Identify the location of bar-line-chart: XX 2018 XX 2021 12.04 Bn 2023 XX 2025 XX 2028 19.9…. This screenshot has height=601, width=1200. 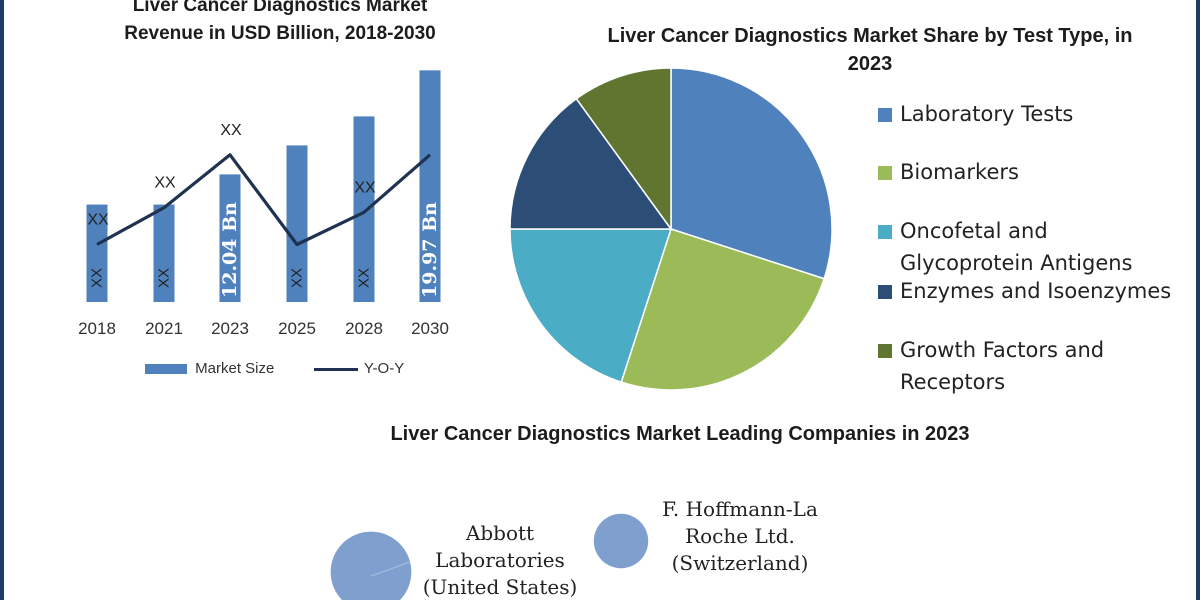
(263, 204).